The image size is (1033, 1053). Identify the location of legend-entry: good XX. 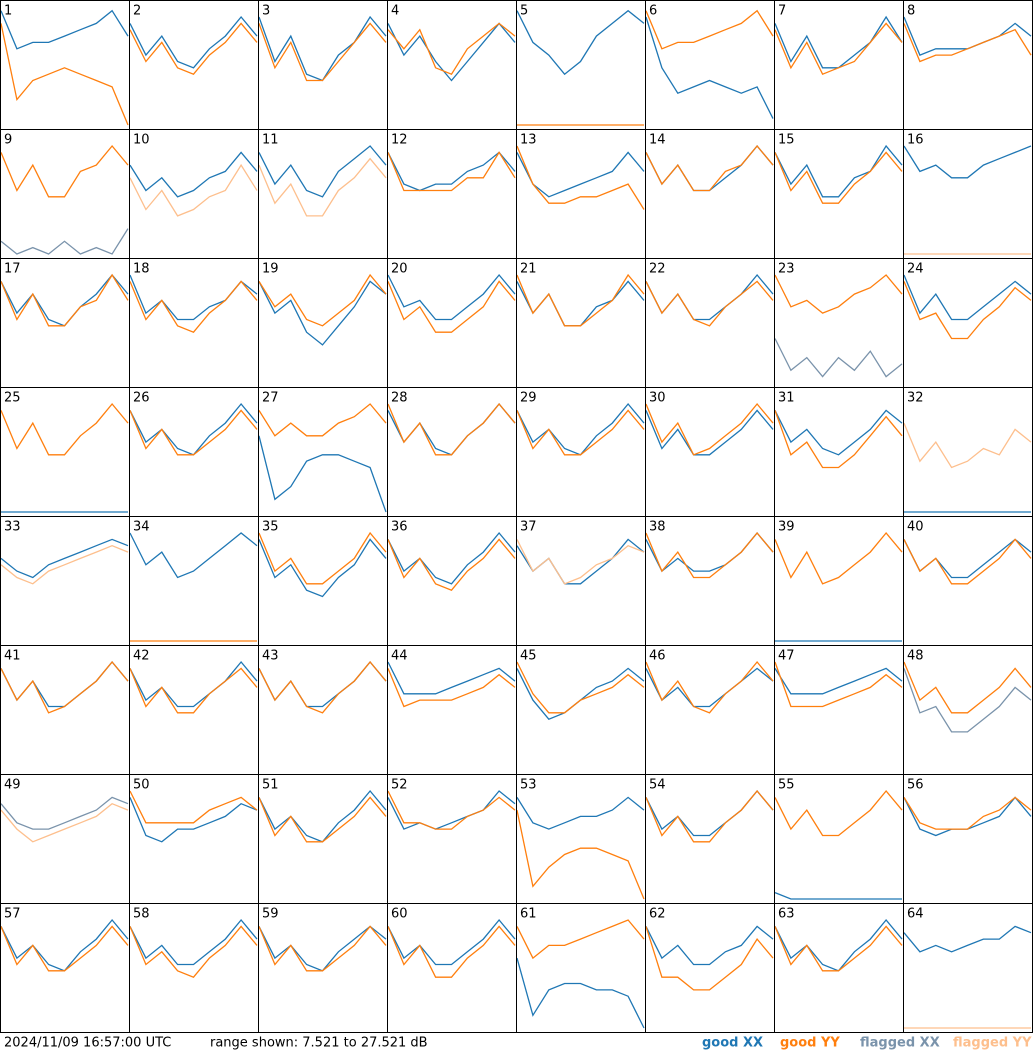
(732, 1043).